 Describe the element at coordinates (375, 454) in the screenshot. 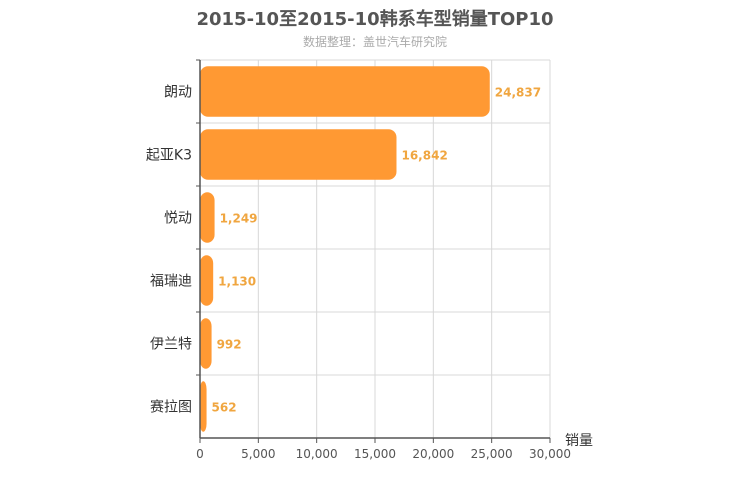

I see `x-tick-label: 15,000` at that location.